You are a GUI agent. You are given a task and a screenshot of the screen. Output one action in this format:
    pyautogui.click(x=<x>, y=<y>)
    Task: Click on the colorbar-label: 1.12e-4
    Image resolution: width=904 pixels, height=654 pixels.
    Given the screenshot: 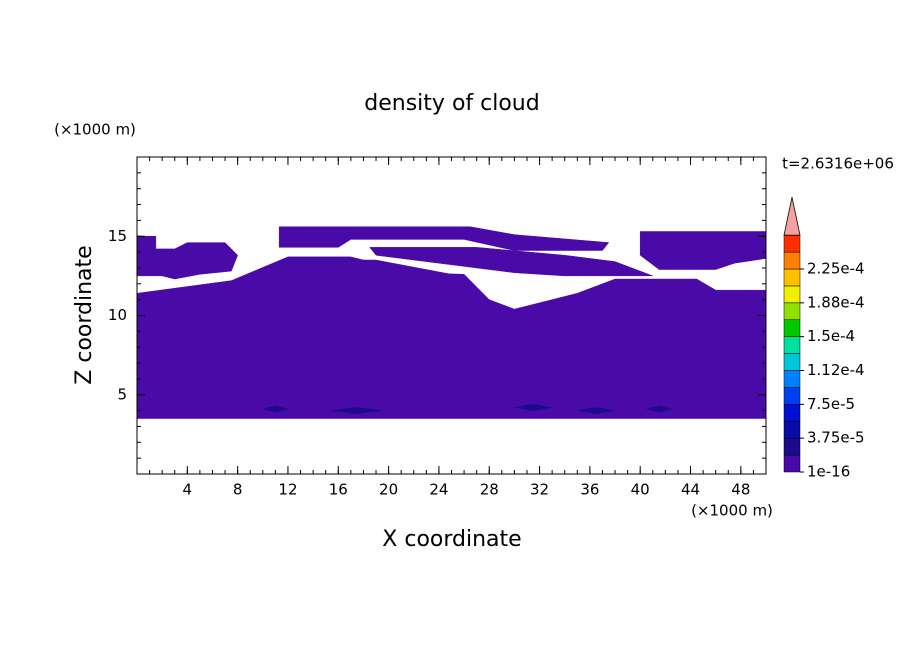 What is the action you would take?
    pyautogui.click(x=836, y=370)
    